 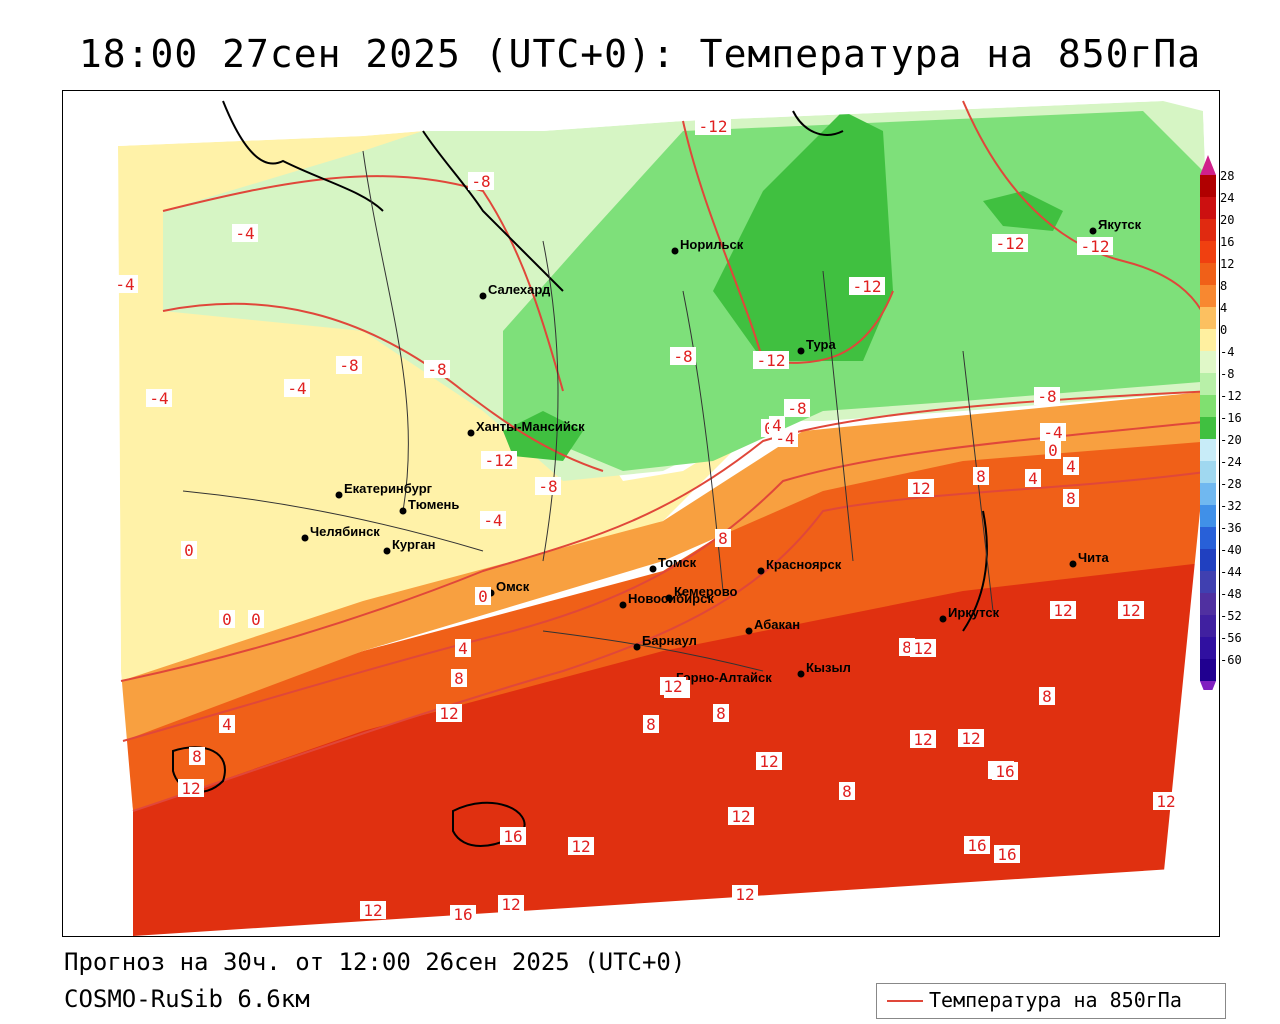 What do you see at coordinates (1227, 264) in the screenshot?
I see `colorbar-tick-label: 12` at bounding box center [1227, 264].